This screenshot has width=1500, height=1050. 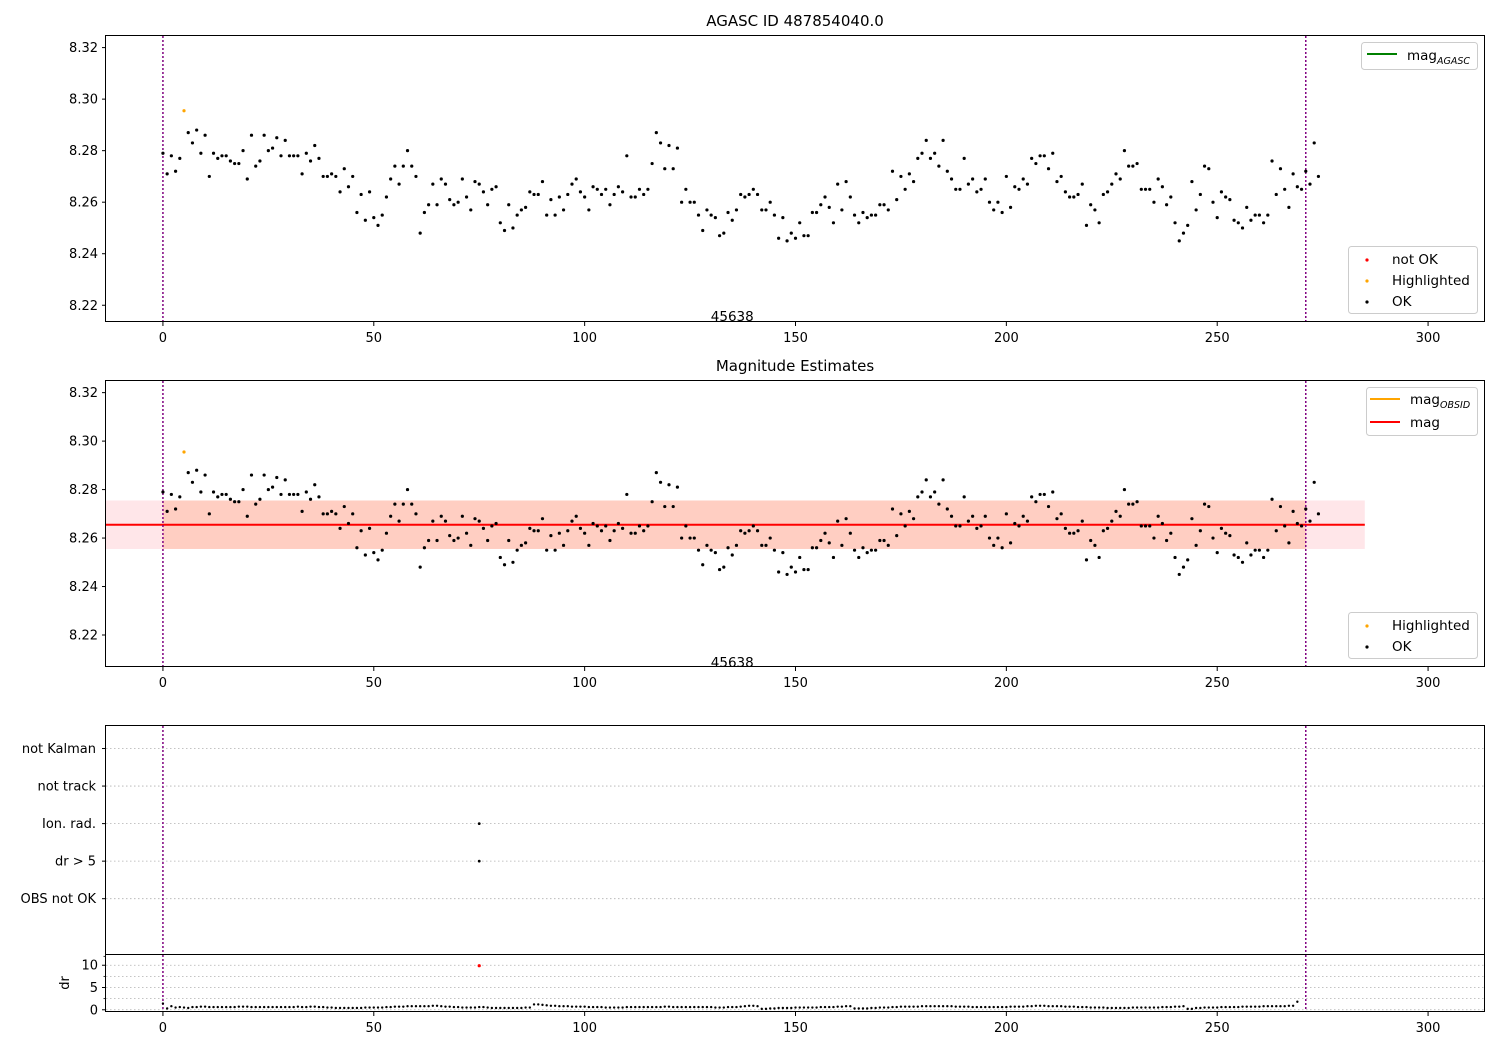 What do you see at coordinates (1217, 338) in the screenshot?
I see `x-tick-label: 250` at bounding box center [1217, 338].